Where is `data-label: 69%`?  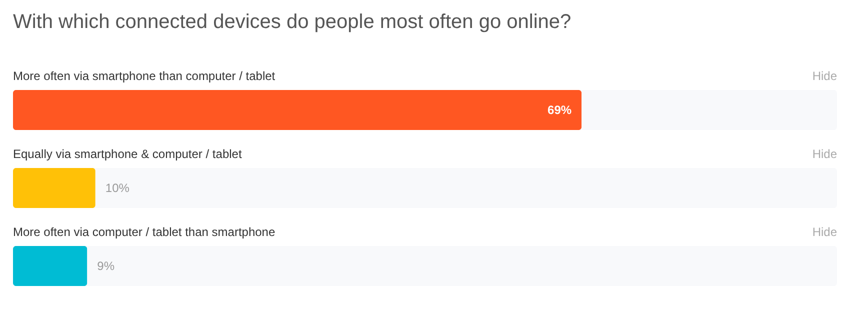
data-label: 69% is located at coordinates (560, 110).